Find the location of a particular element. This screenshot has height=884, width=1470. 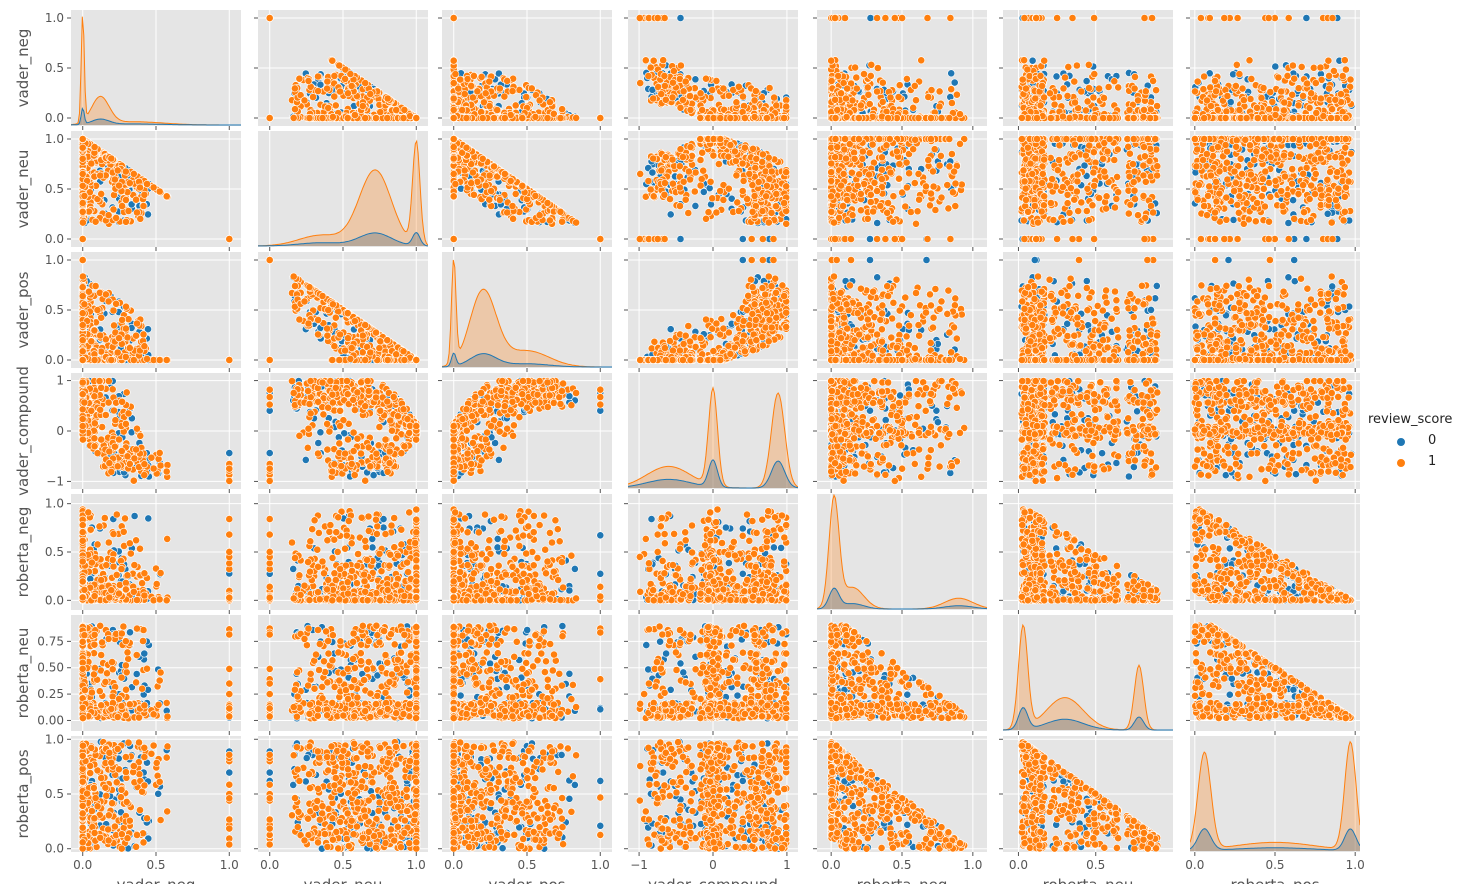

panel-vader_neg-vs-roberta_neg is located at coordinates (902, 68).